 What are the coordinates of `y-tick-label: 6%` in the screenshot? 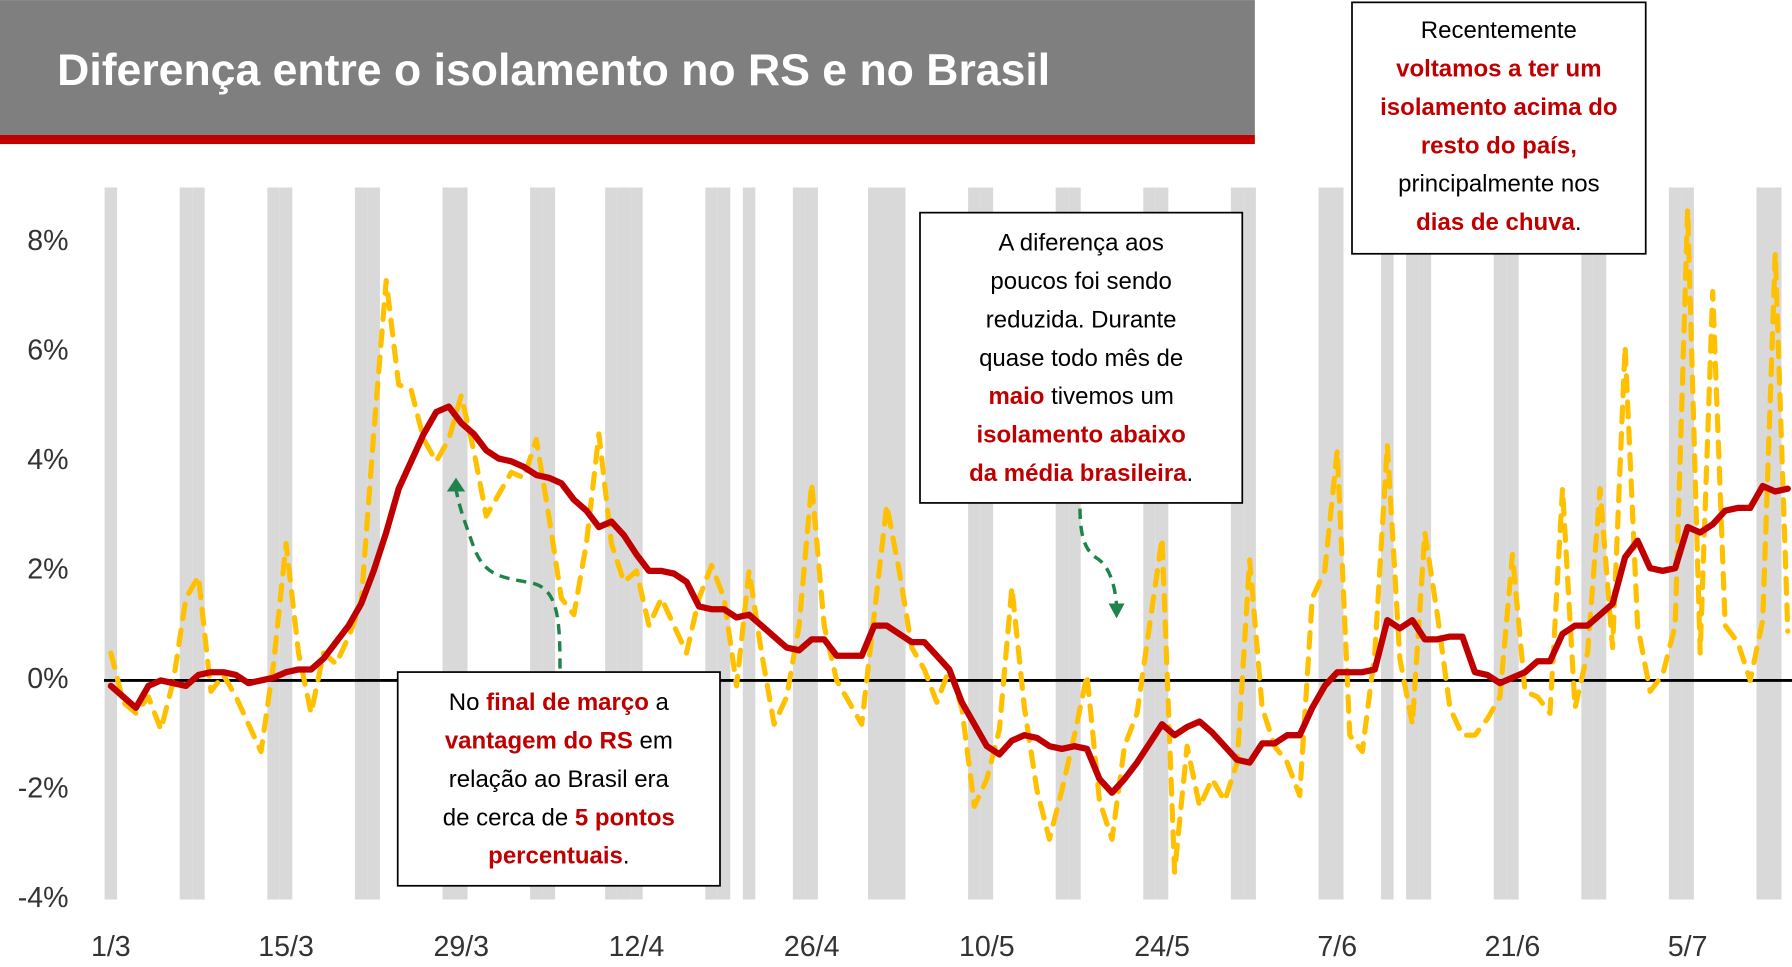 It's located at (47, 350).